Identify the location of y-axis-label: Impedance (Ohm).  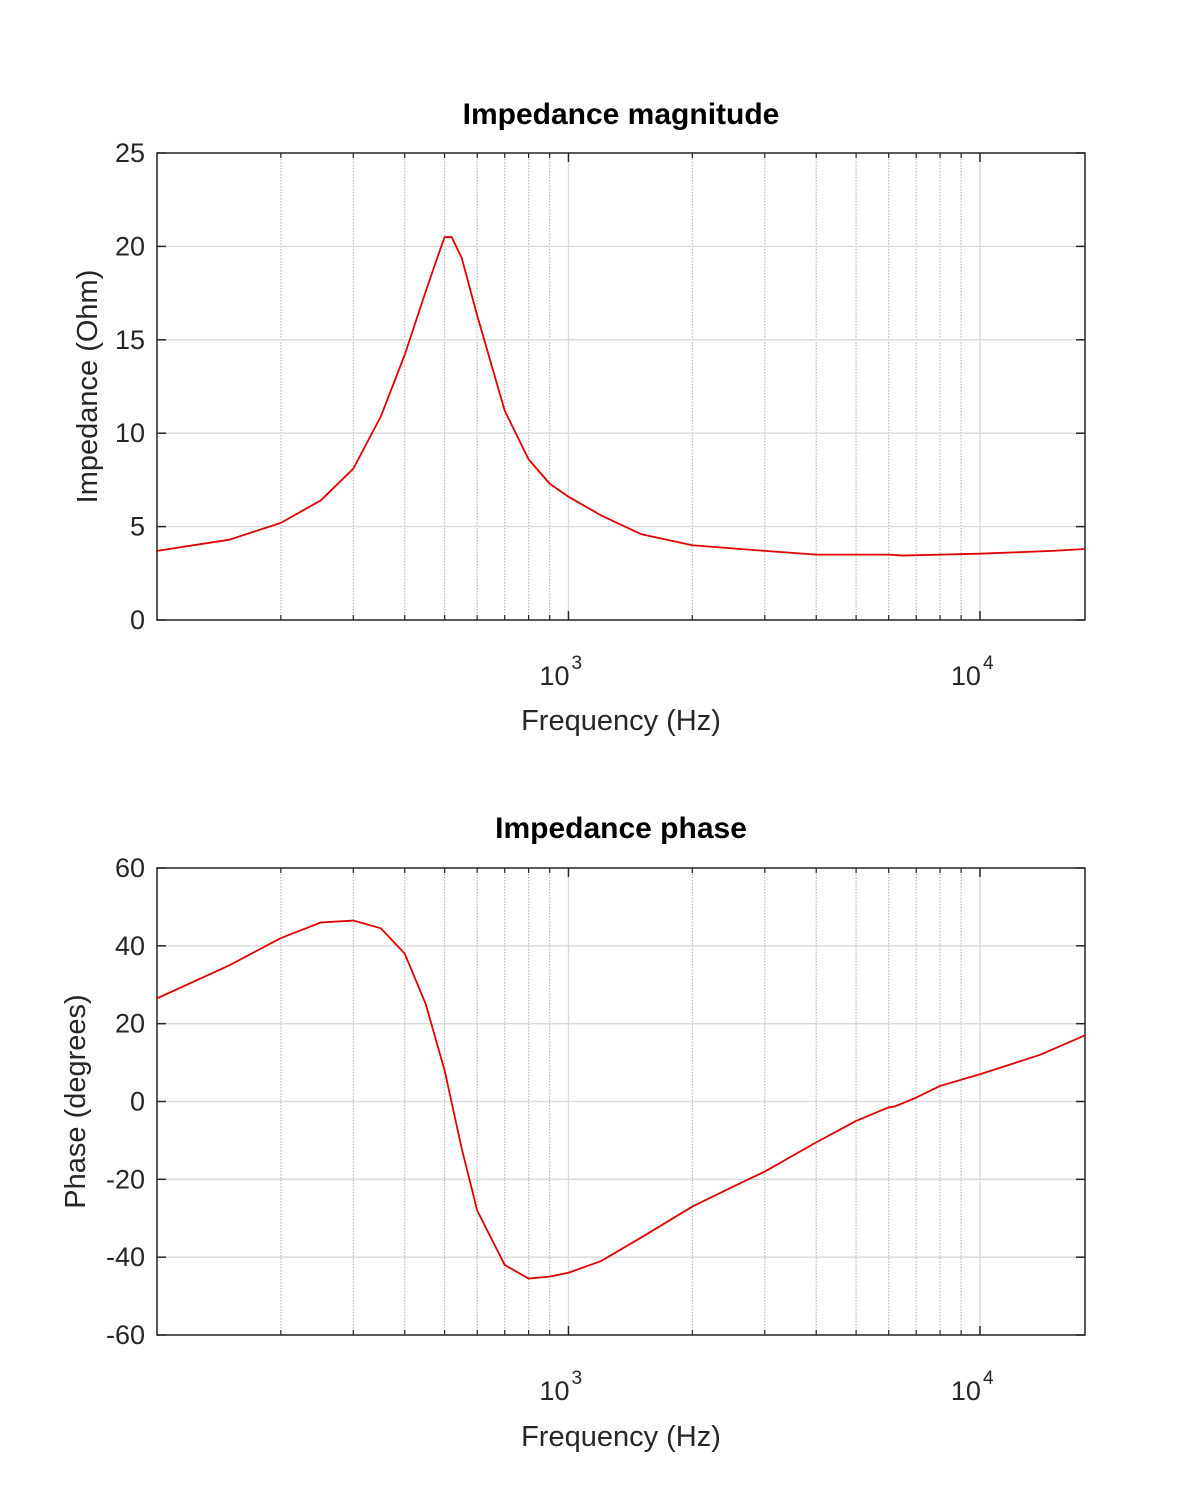
(88, 387).